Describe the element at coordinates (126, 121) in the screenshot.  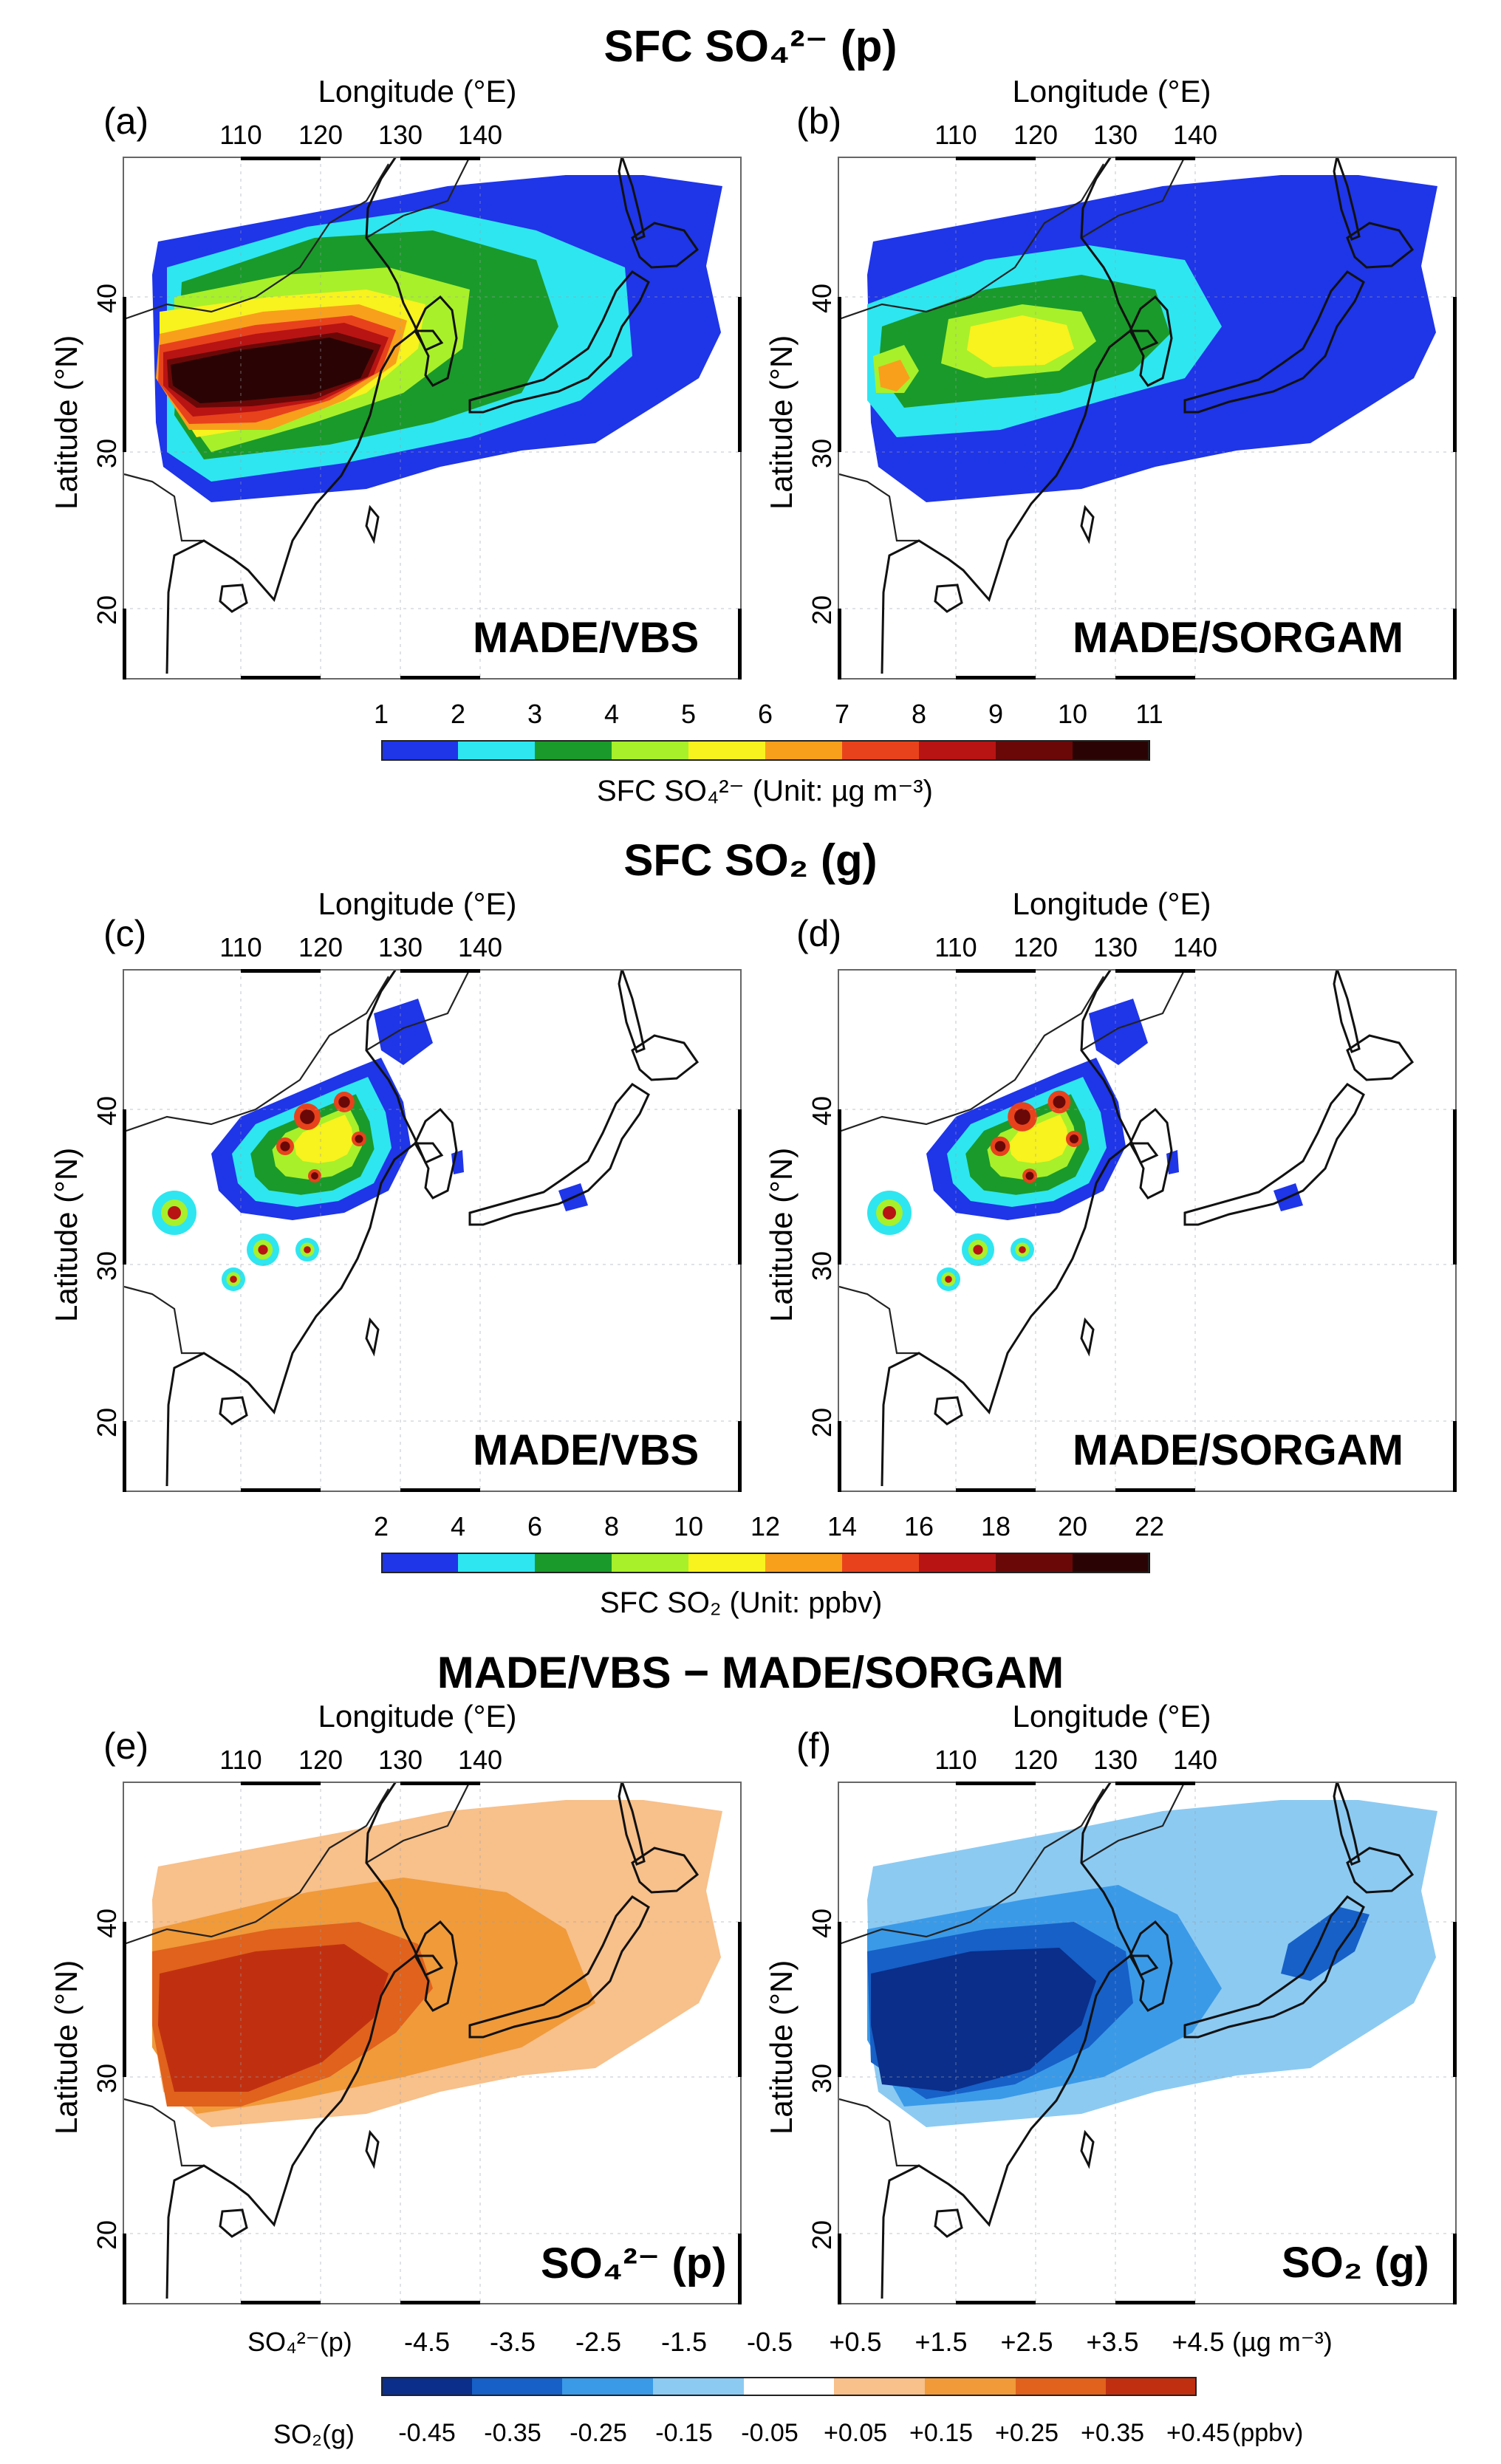
I see `panel-letter-a: (a)` at that location.